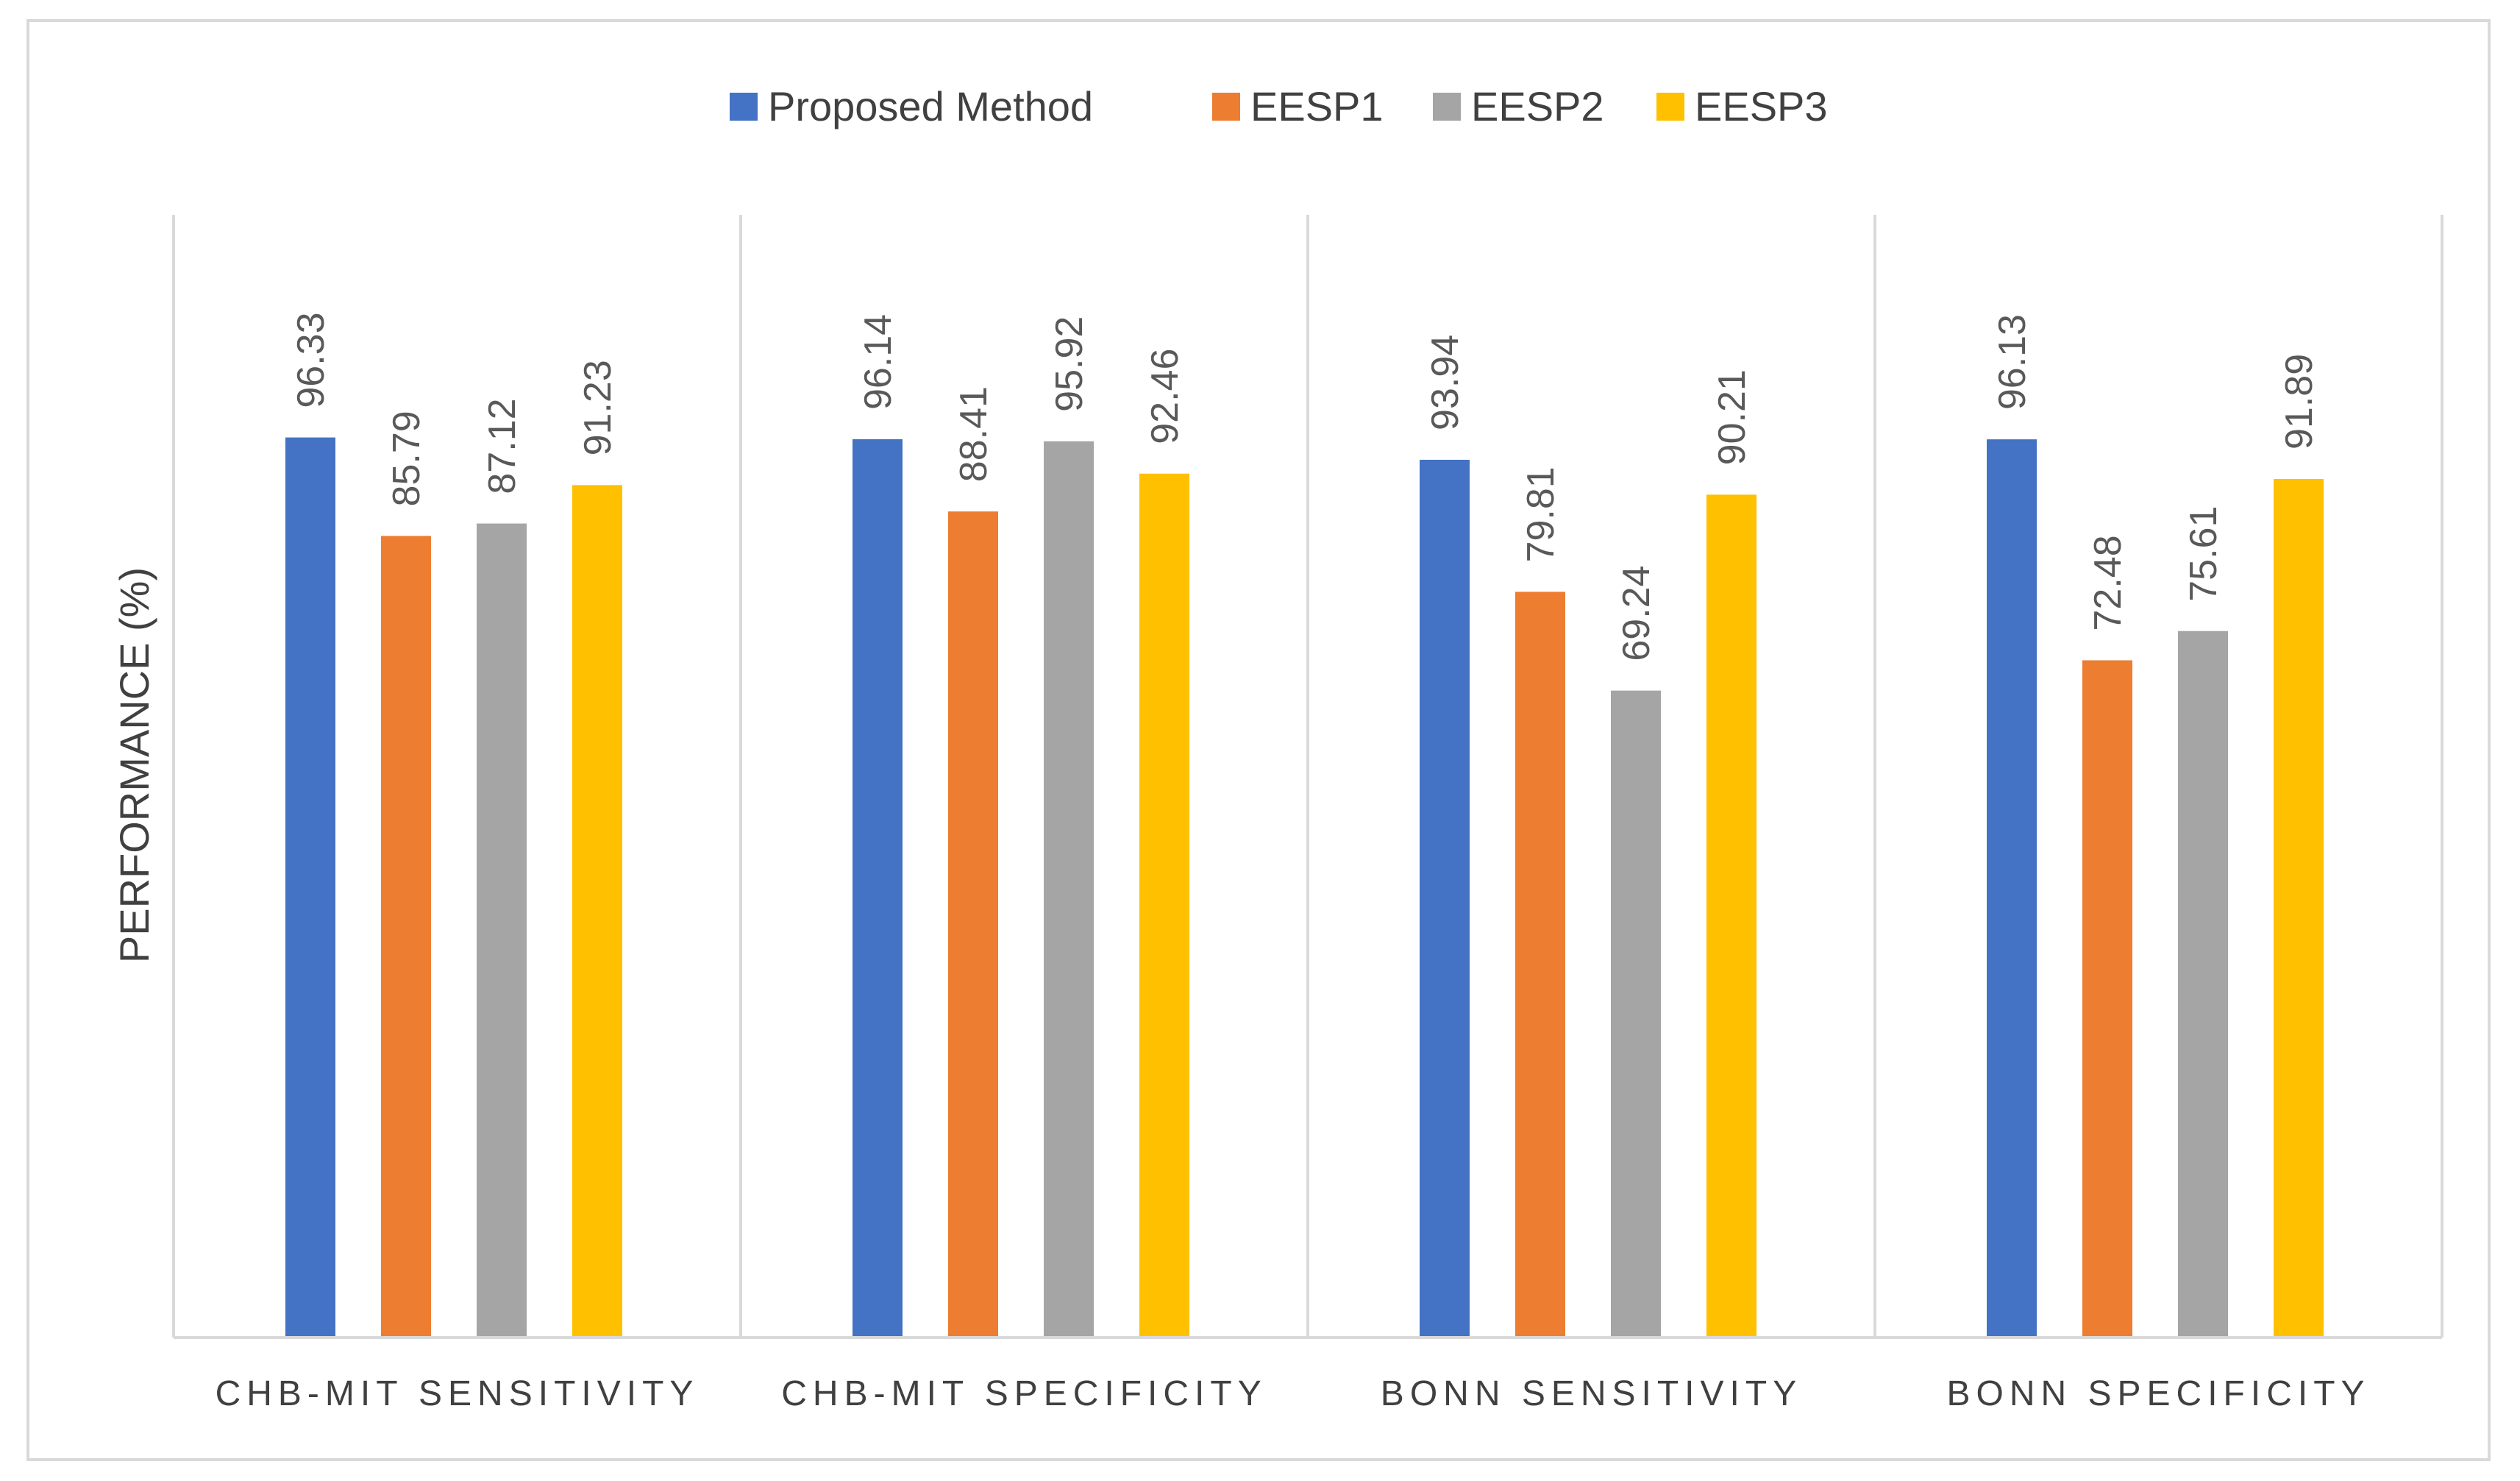  I want to click on data-label: 92.46, so click(1165, 397).